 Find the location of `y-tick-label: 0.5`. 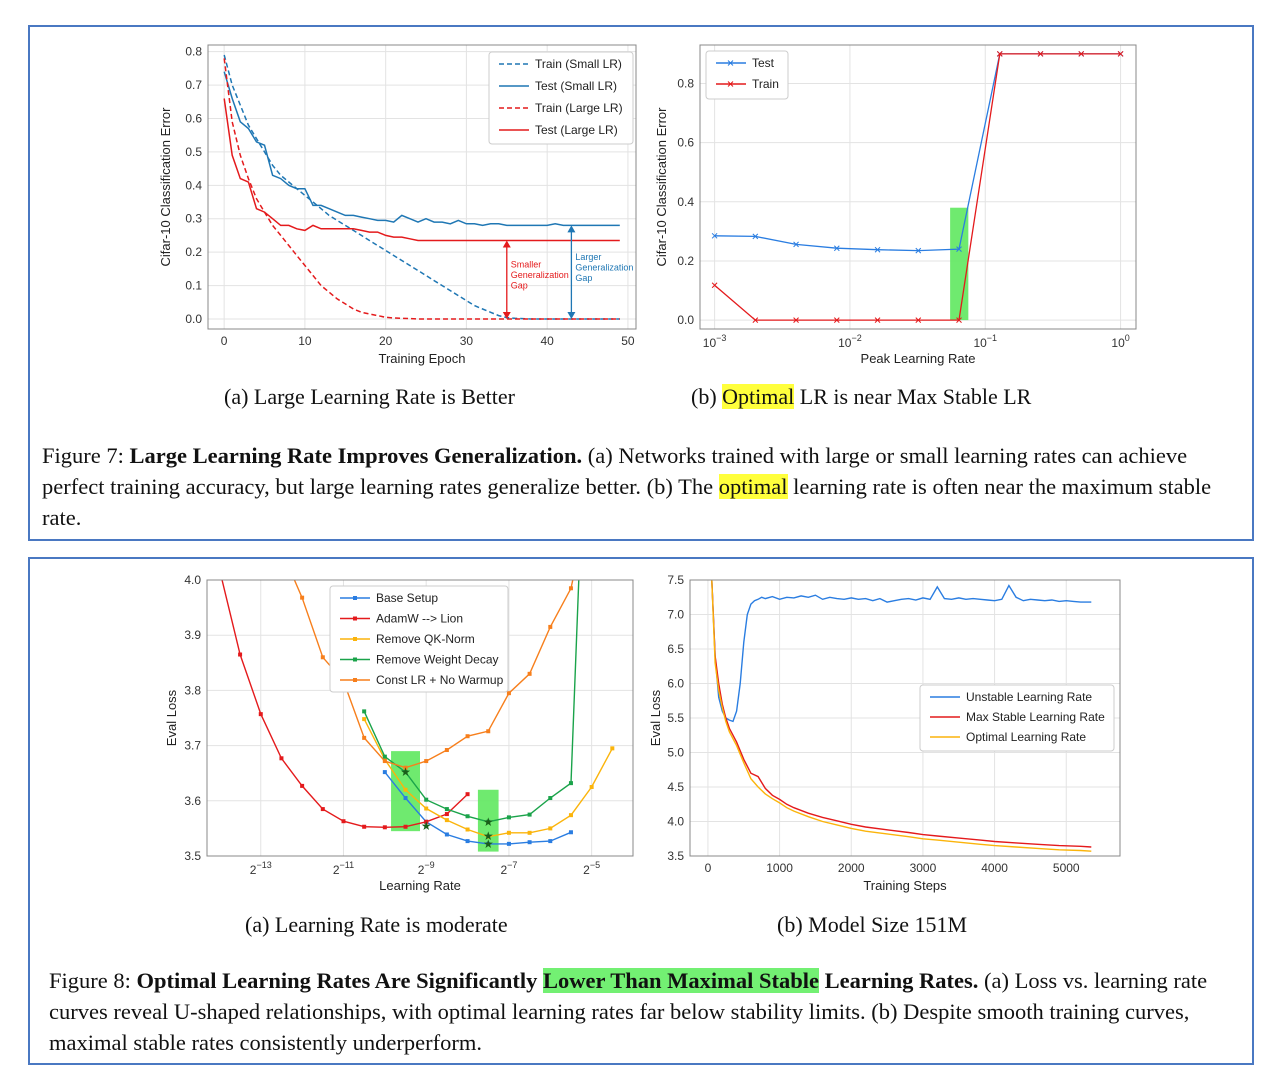

y-tick-label: 0.5 is located at coordinates (193, 152).